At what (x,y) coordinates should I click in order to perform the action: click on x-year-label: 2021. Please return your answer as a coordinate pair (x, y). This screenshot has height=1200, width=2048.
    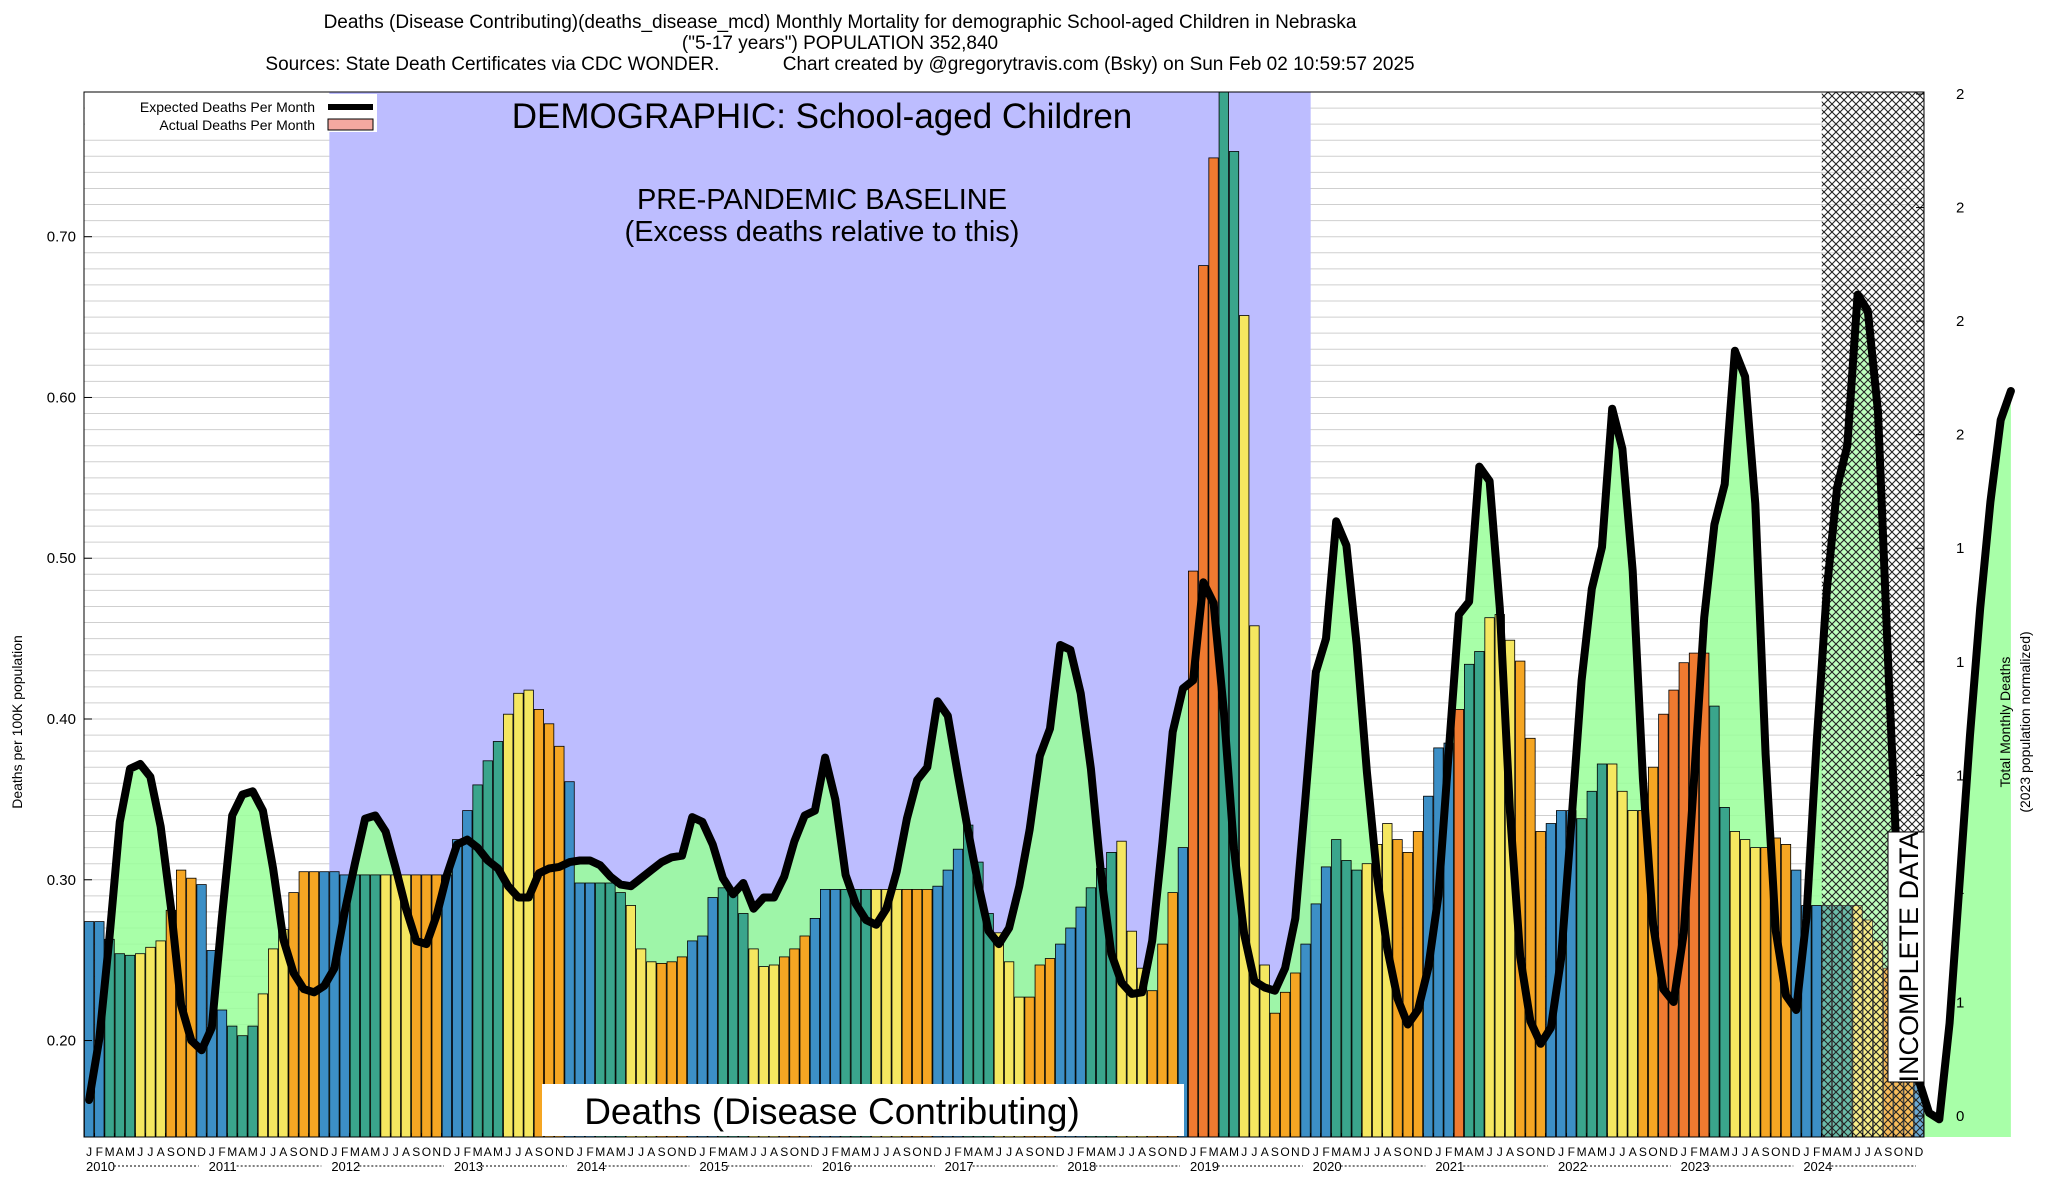
    Looking at the image, I should click on (1449, 1166).